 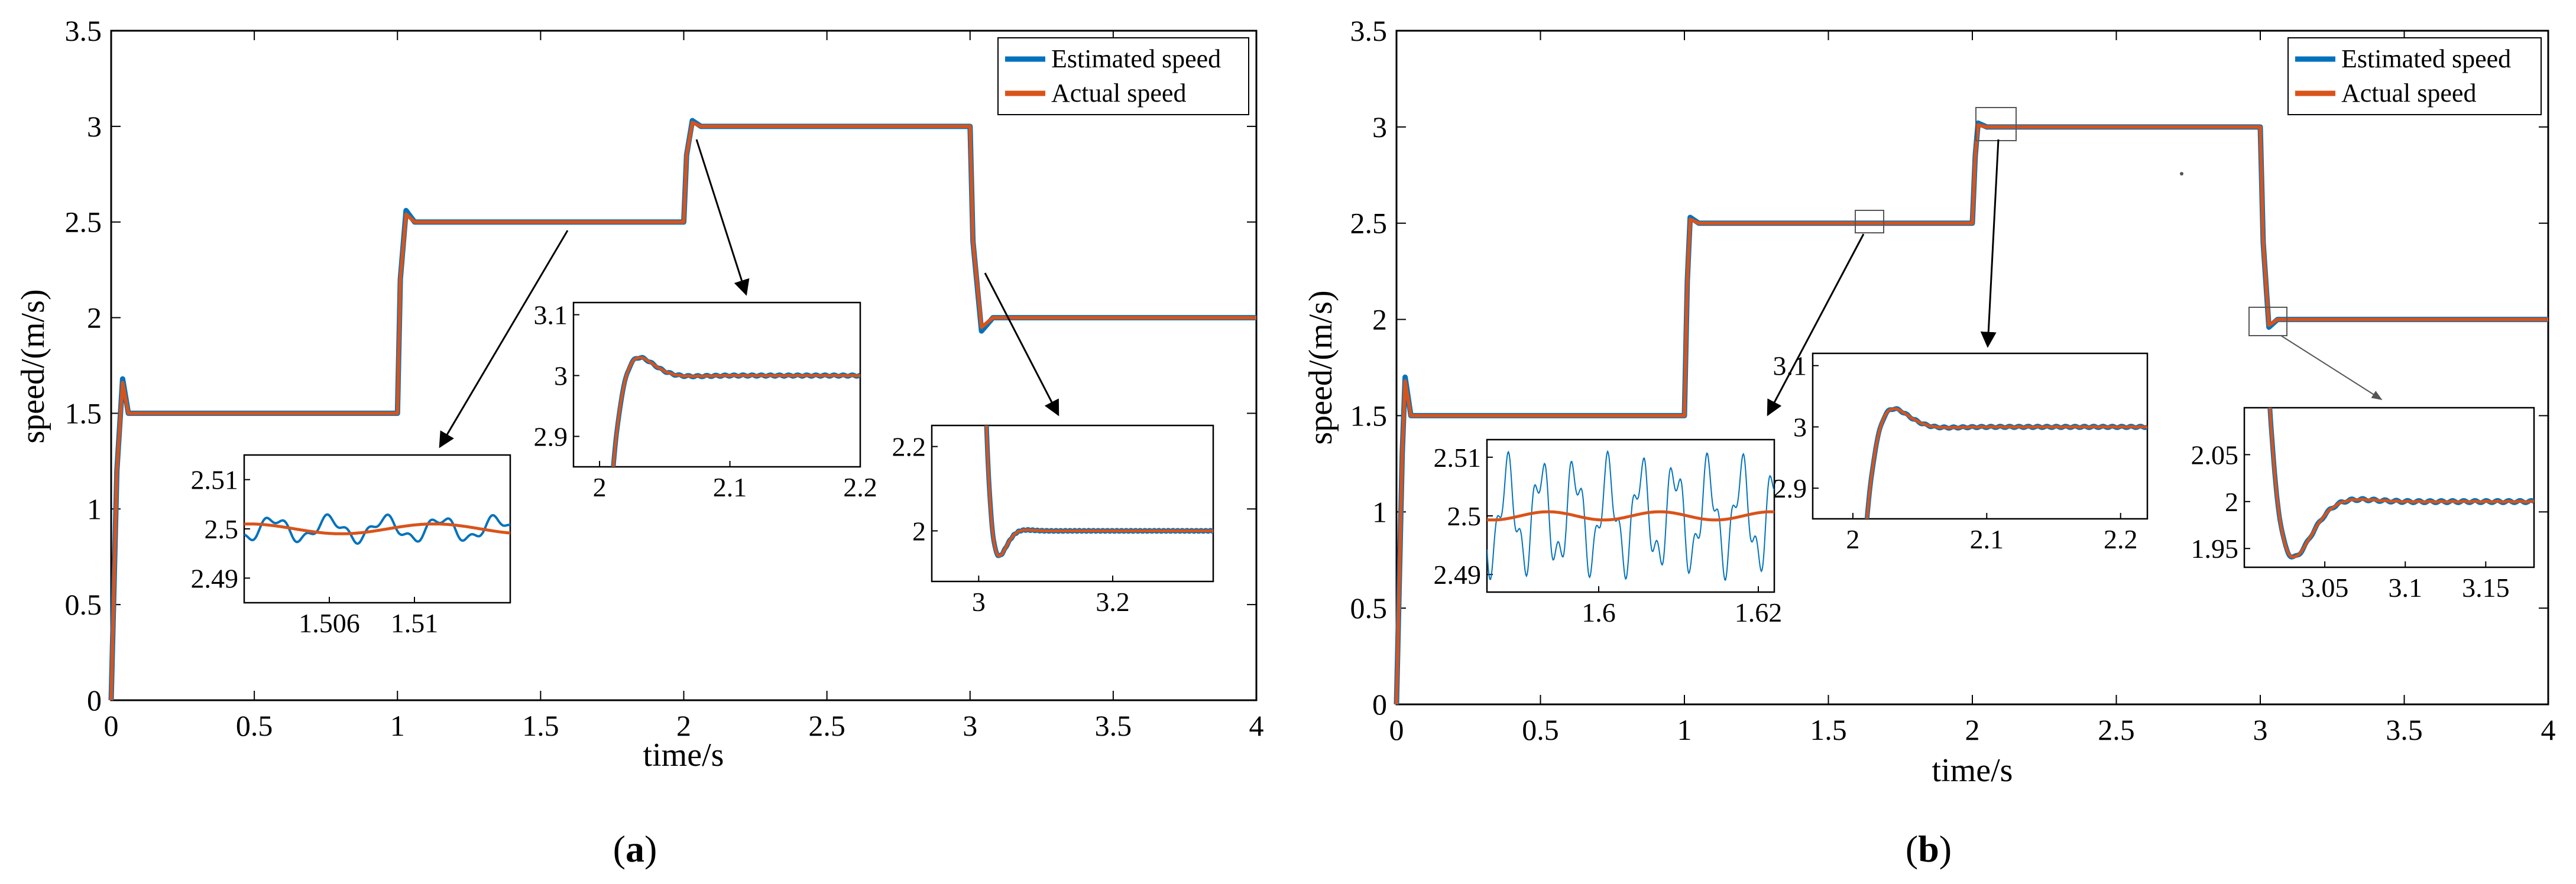 I want to click on chart-a-x-tick-label: 0.5, so click(x=254, y=725).